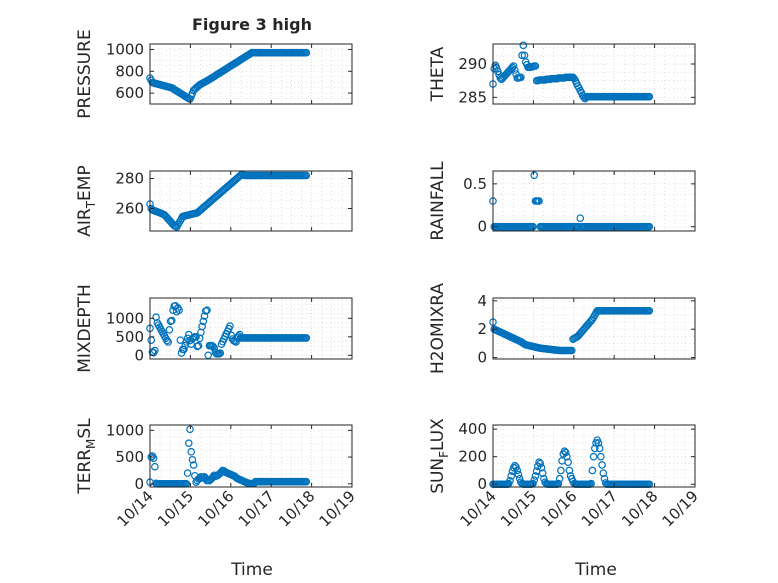  Describe the element at coordinates (214, 201) in the screenshot. I see `subplot-air: 260 280 AIRTEMP` at that location.